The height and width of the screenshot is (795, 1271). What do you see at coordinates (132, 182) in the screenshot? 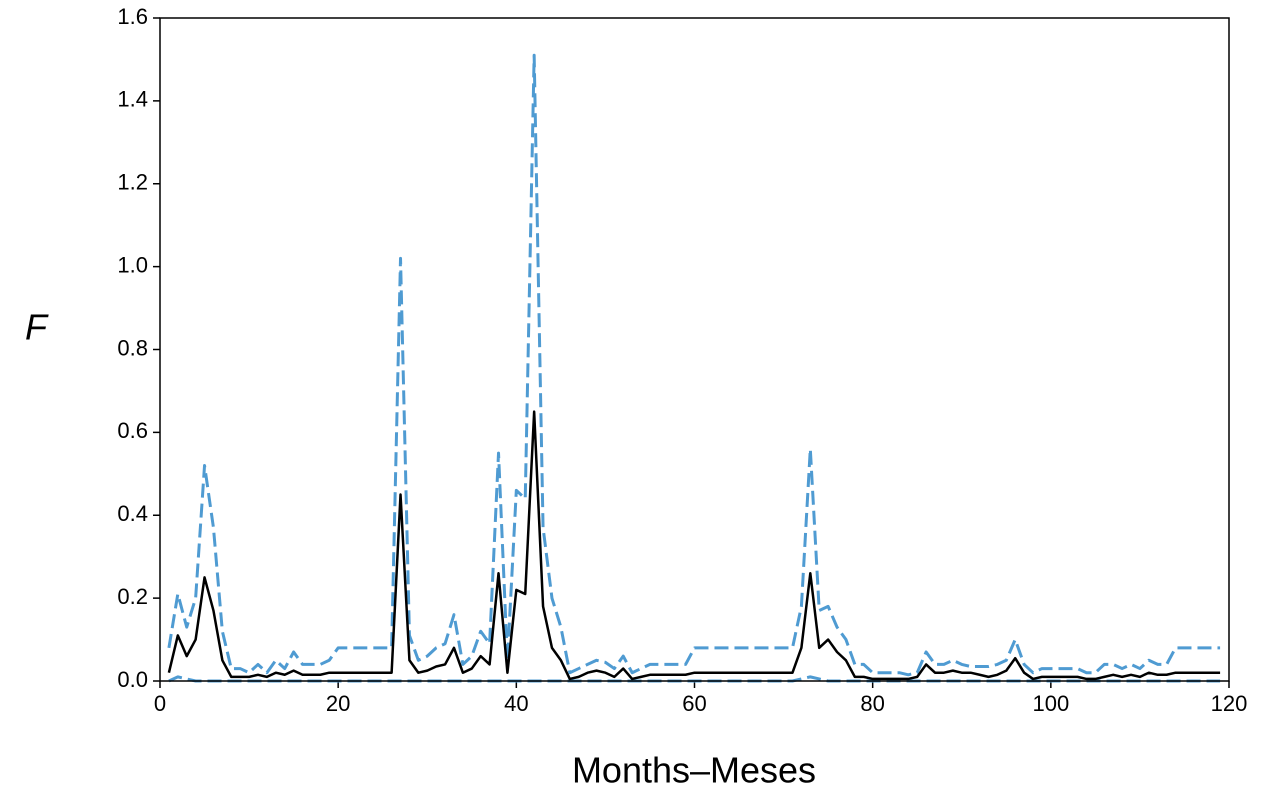
I see `y-tick-label: 1.2` at bounding box center [132, 182].